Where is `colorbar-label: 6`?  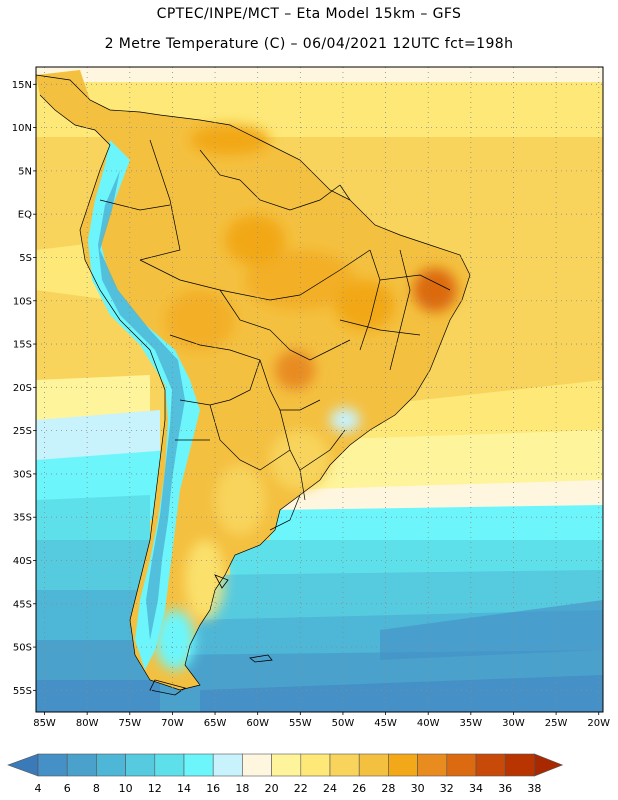
colorbar-label: 6 is located at coordinates (67, 788).